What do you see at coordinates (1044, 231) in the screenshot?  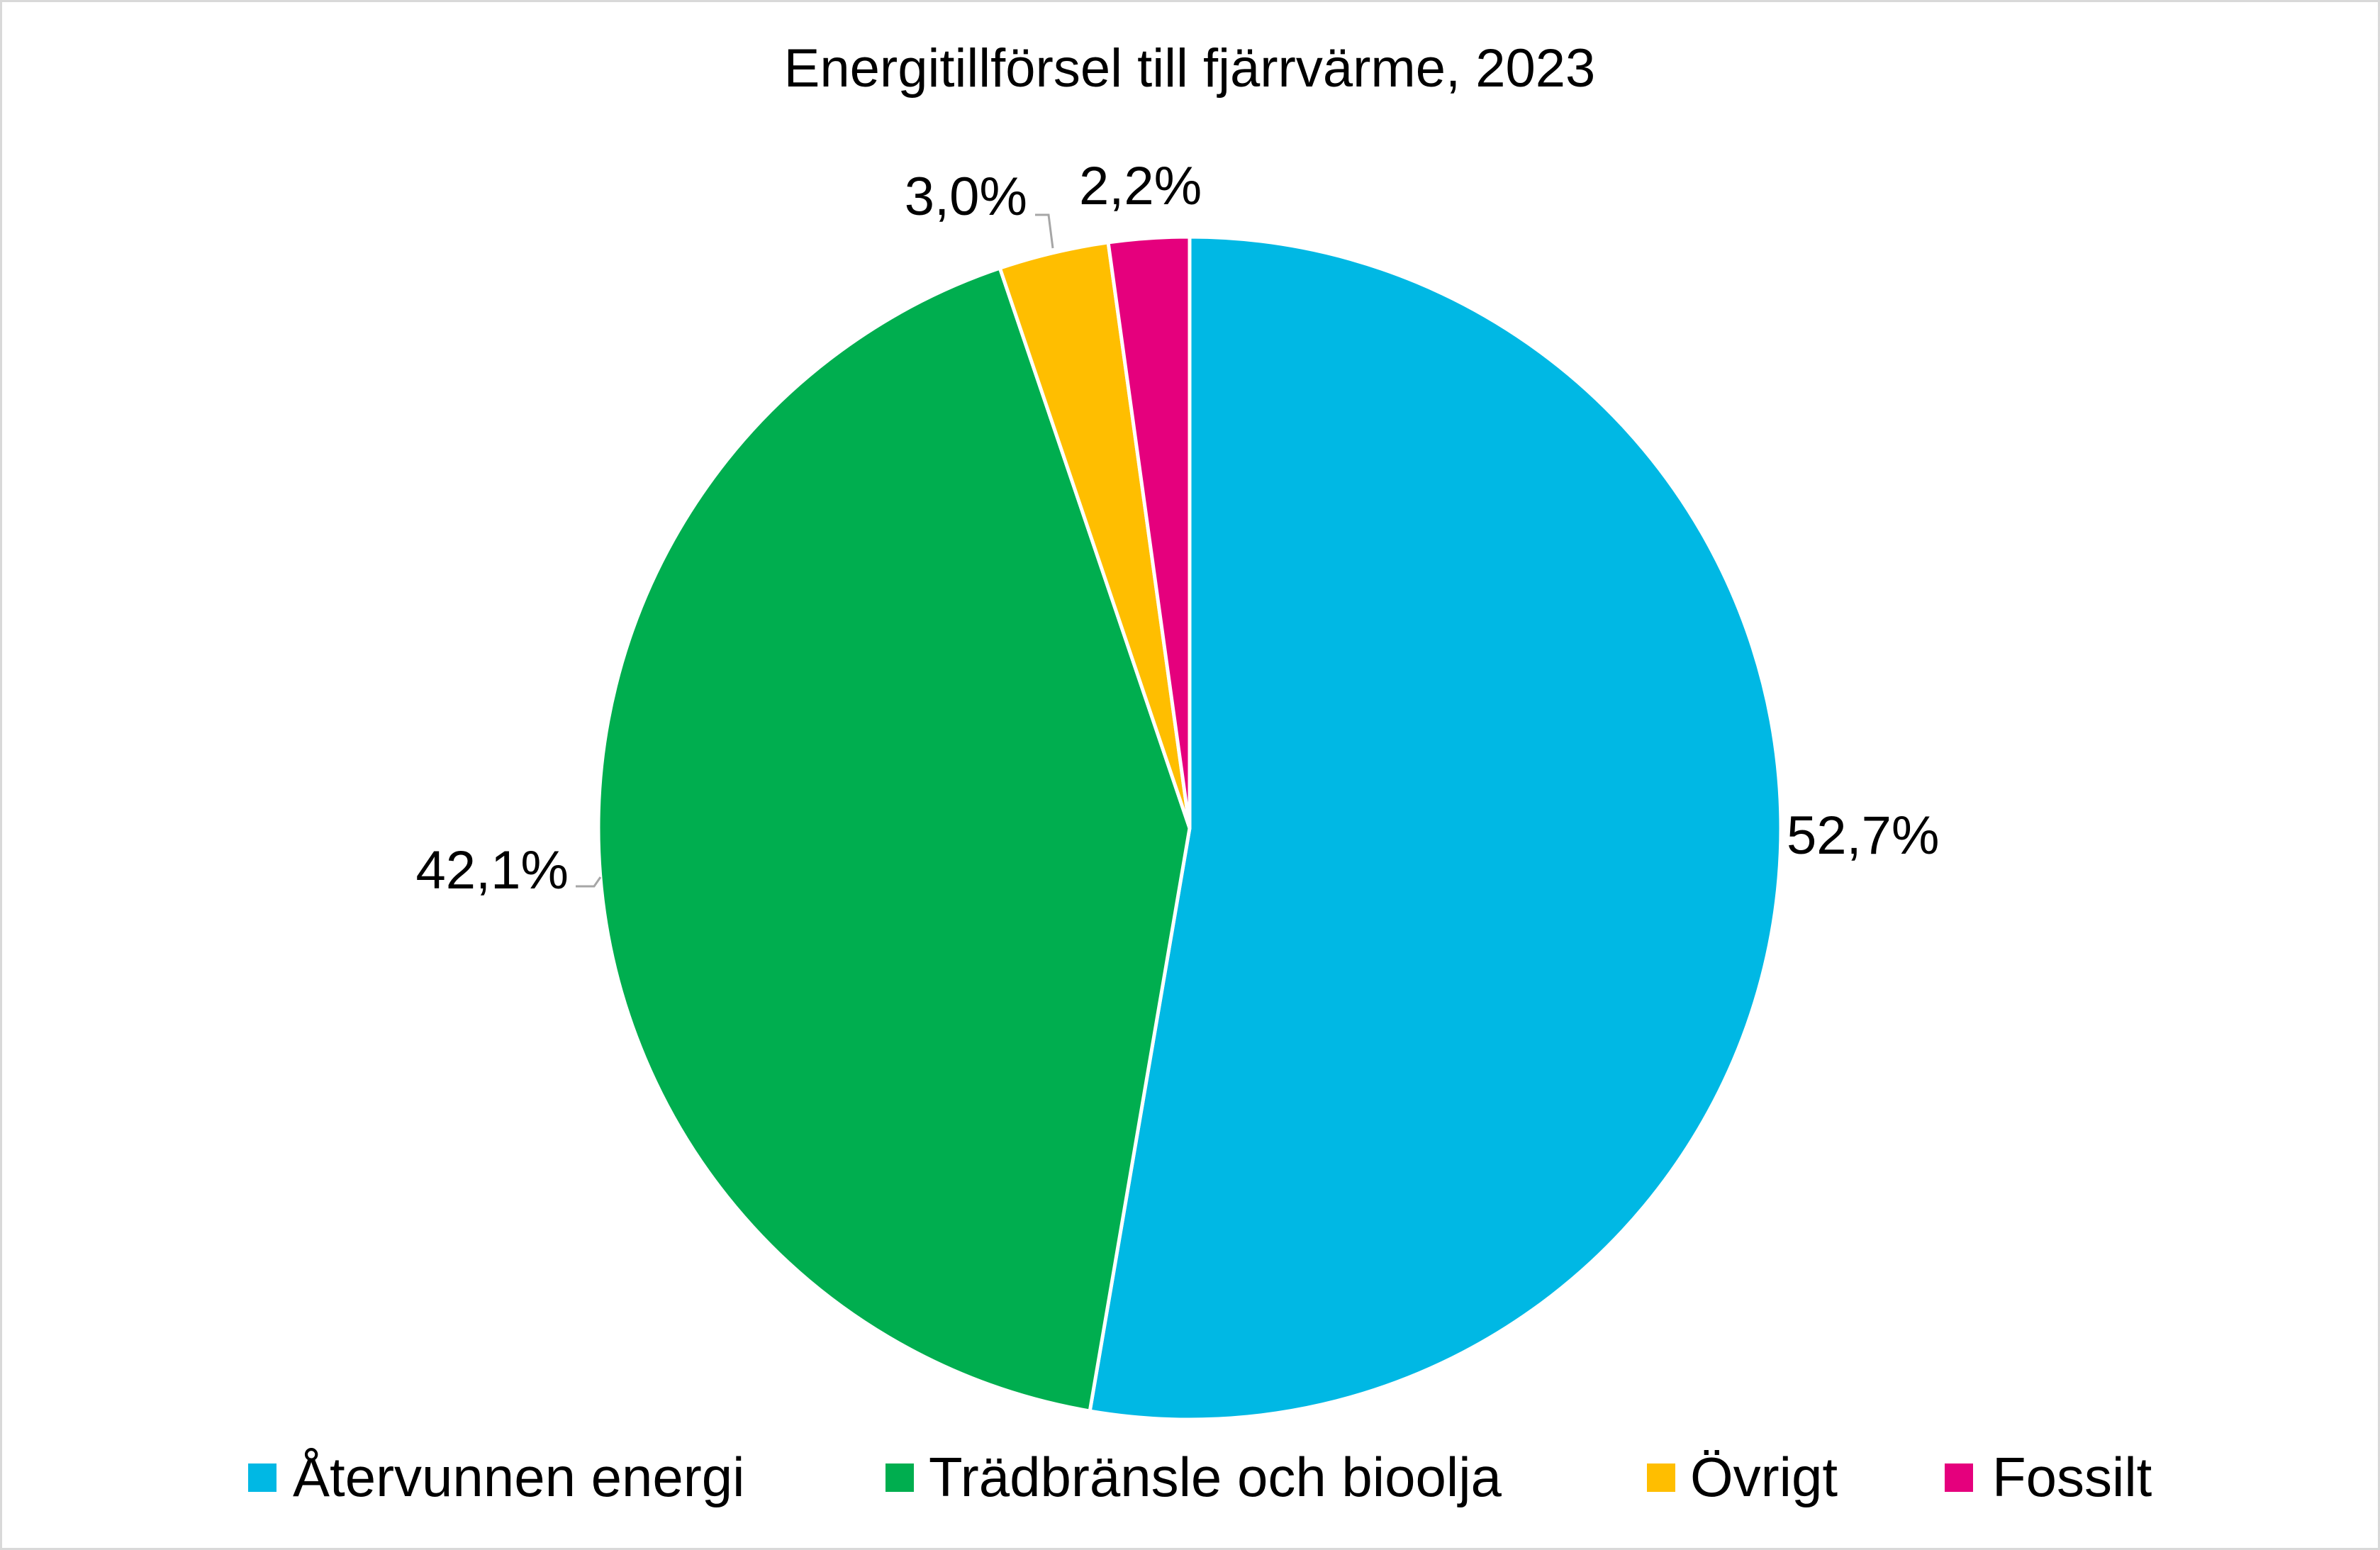 I see `leader-line-ovrigt` at bounding box center [1044, 231].